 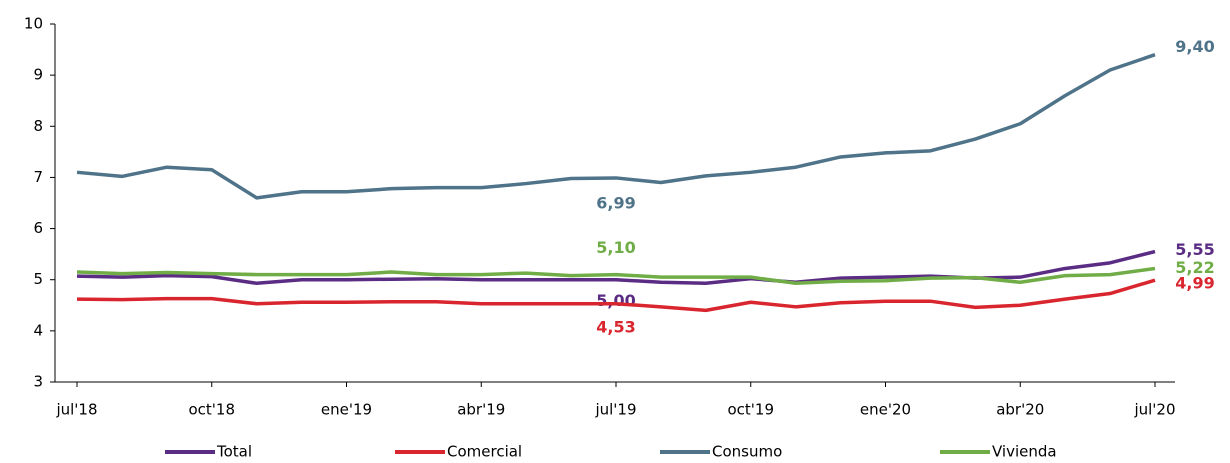 What do you see at coordinates (33, 24) in the screenshot?
I see `y-tick-label: 10` at bounding box center [33, 24].